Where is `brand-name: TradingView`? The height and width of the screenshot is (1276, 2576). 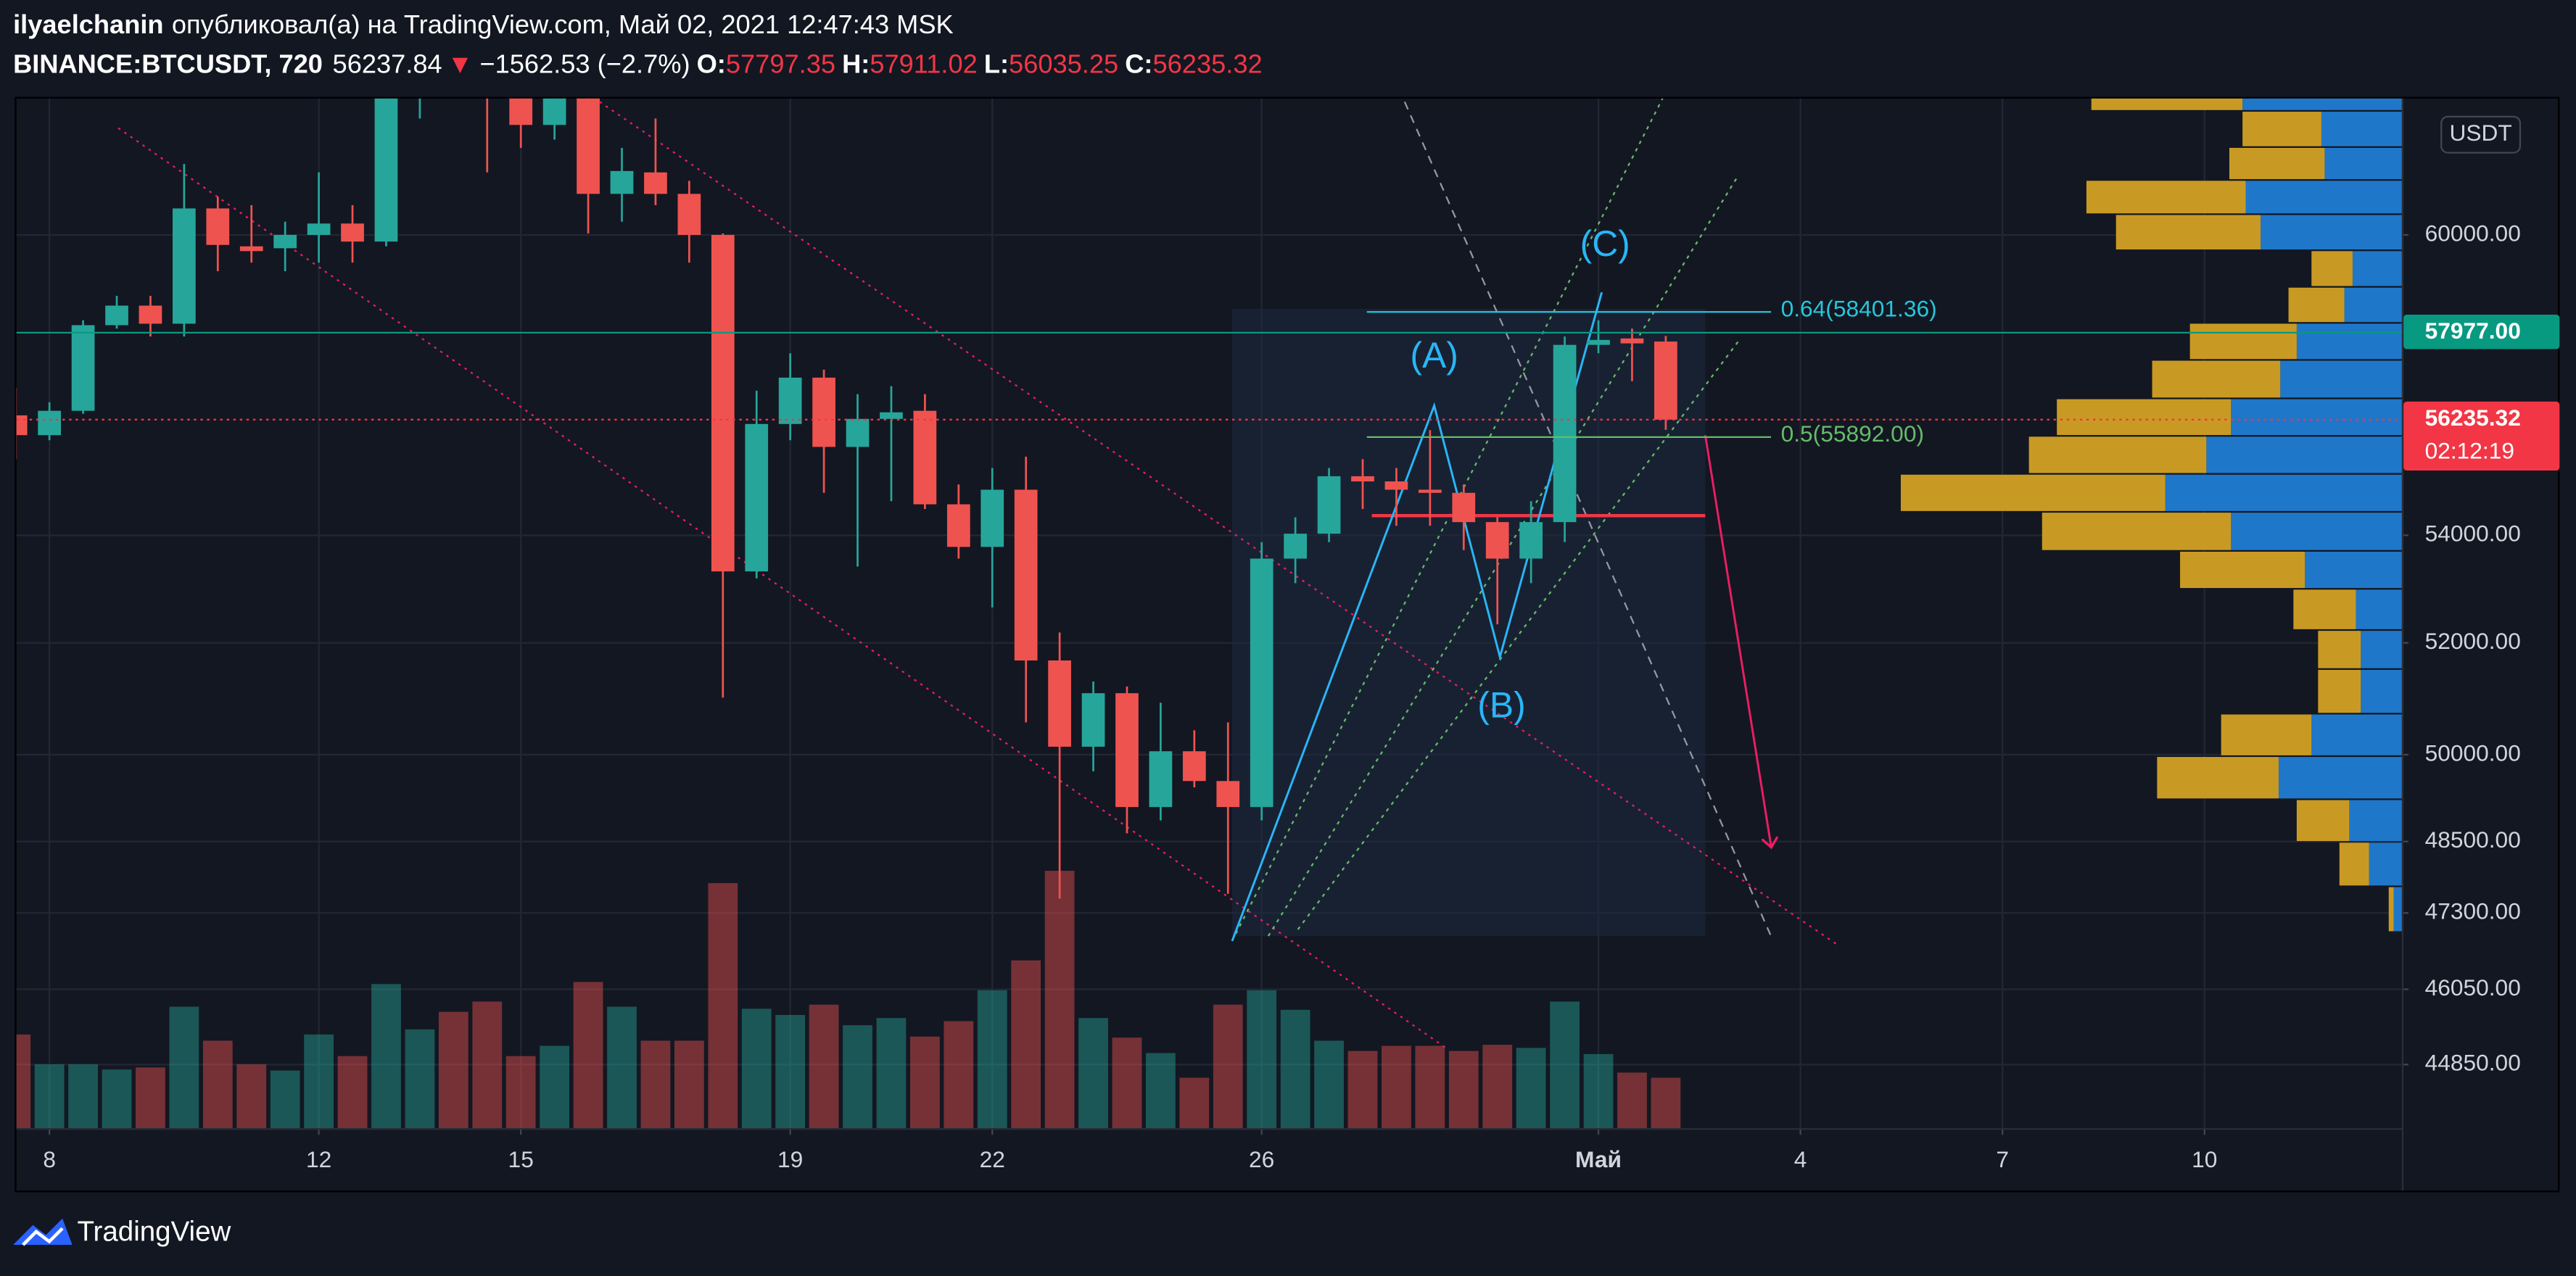 brand-name: TradingView is located at coordinates (154, 1231).